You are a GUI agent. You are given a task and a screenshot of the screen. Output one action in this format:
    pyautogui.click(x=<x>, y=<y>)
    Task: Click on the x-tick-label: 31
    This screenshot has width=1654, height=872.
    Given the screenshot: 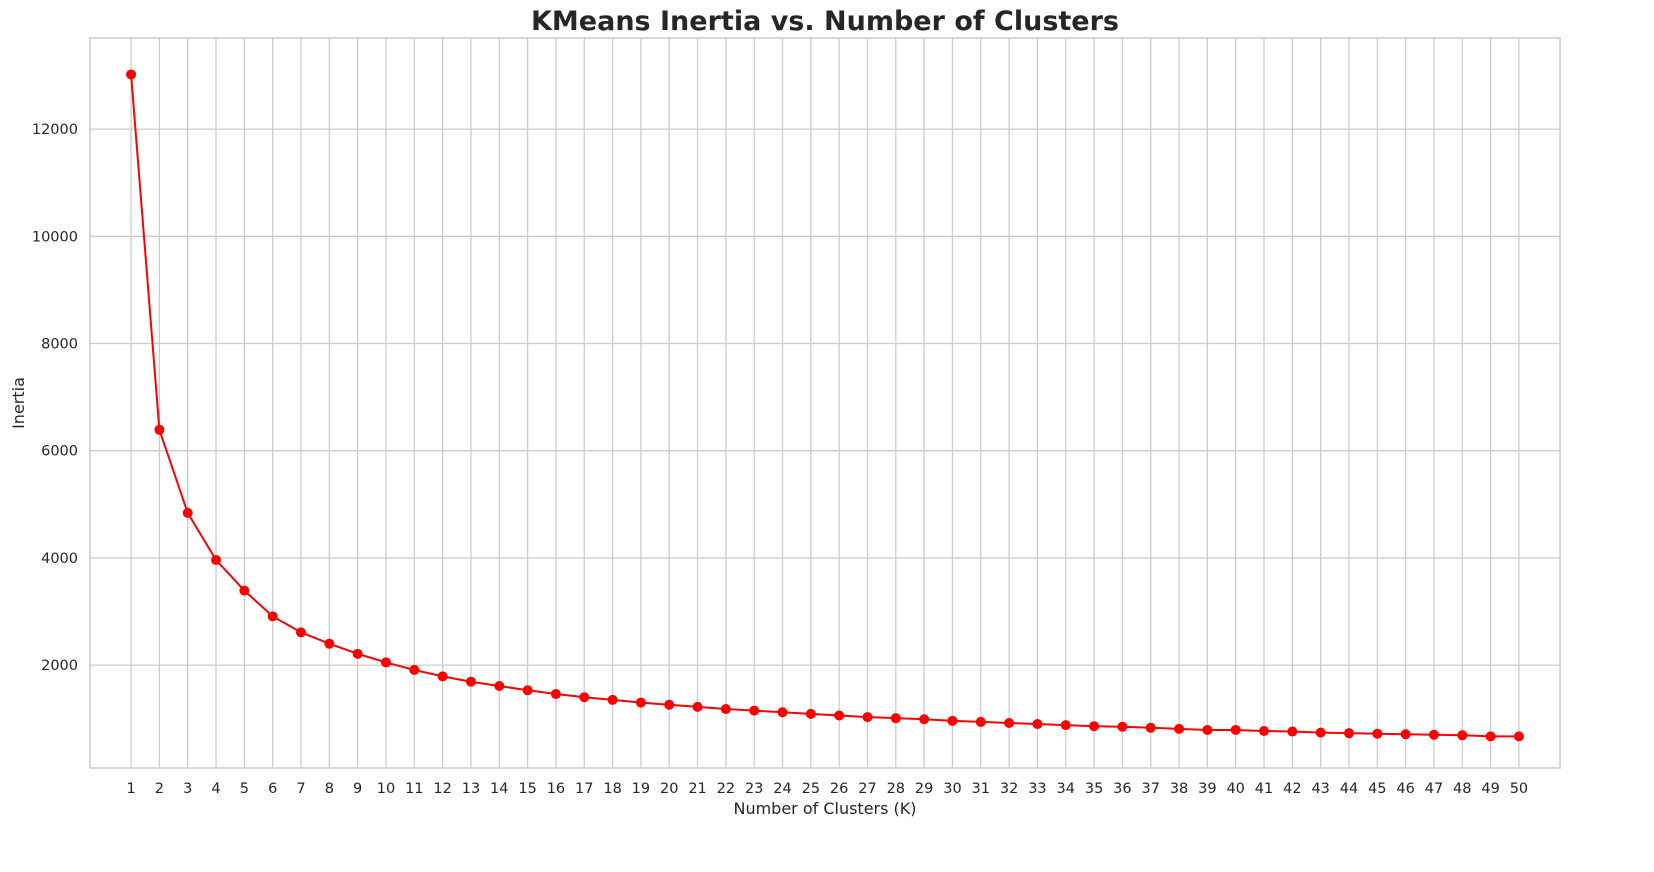 What is the action you would take?
    pyautogui.click(x=981, y=789)
    